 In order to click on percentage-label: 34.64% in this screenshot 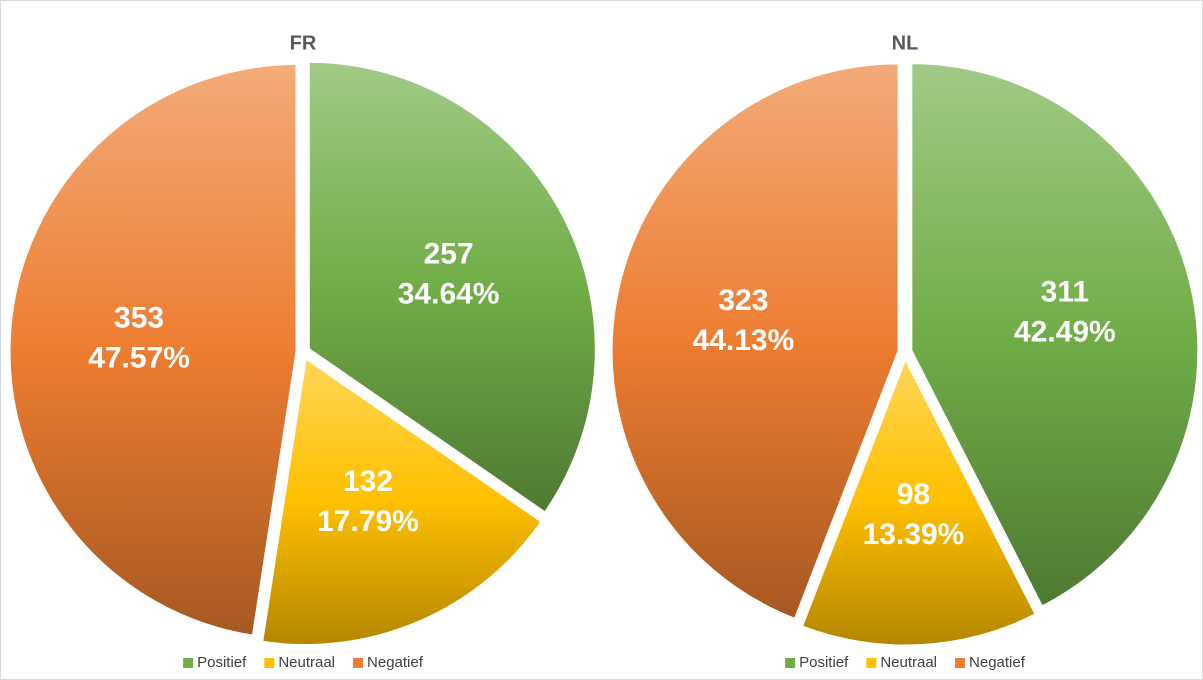, I will do `click(449, 294)`.